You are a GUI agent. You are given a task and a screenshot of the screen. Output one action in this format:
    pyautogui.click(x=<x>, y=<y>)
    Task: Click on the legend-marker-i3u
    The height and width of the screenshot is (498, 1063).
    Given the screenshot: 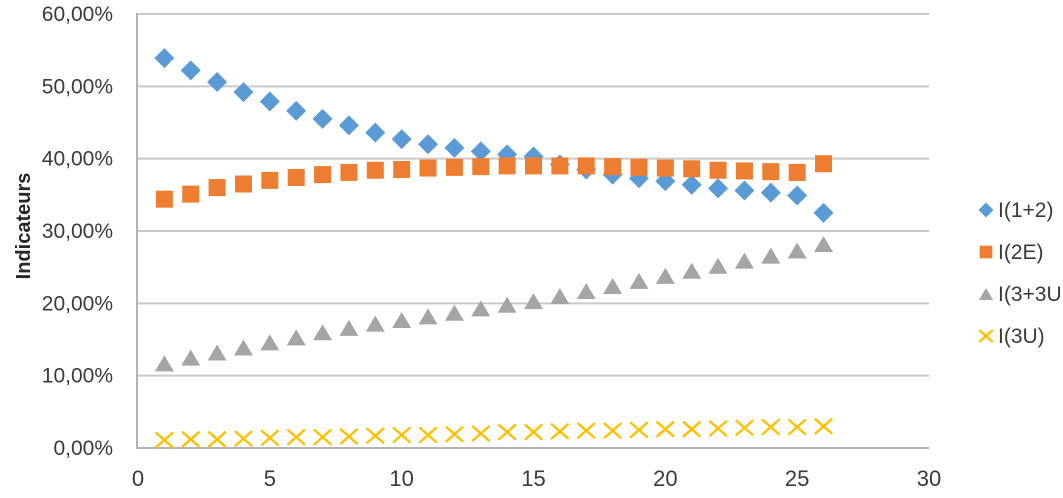 What is the action you would take?
    pyautogui.click(x=986, y=336)
    